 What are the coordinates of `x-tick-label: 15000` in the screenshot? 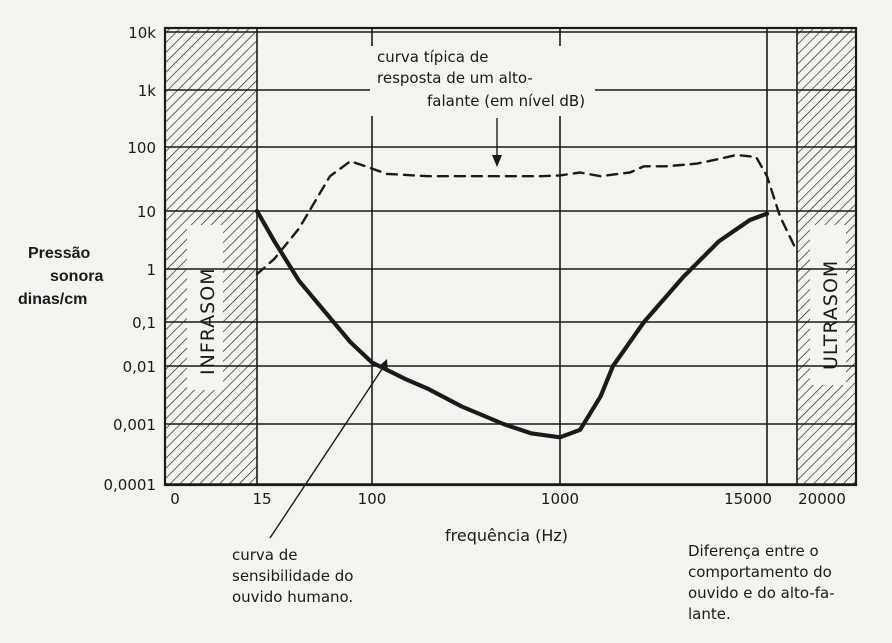 It's located at (748, 499).